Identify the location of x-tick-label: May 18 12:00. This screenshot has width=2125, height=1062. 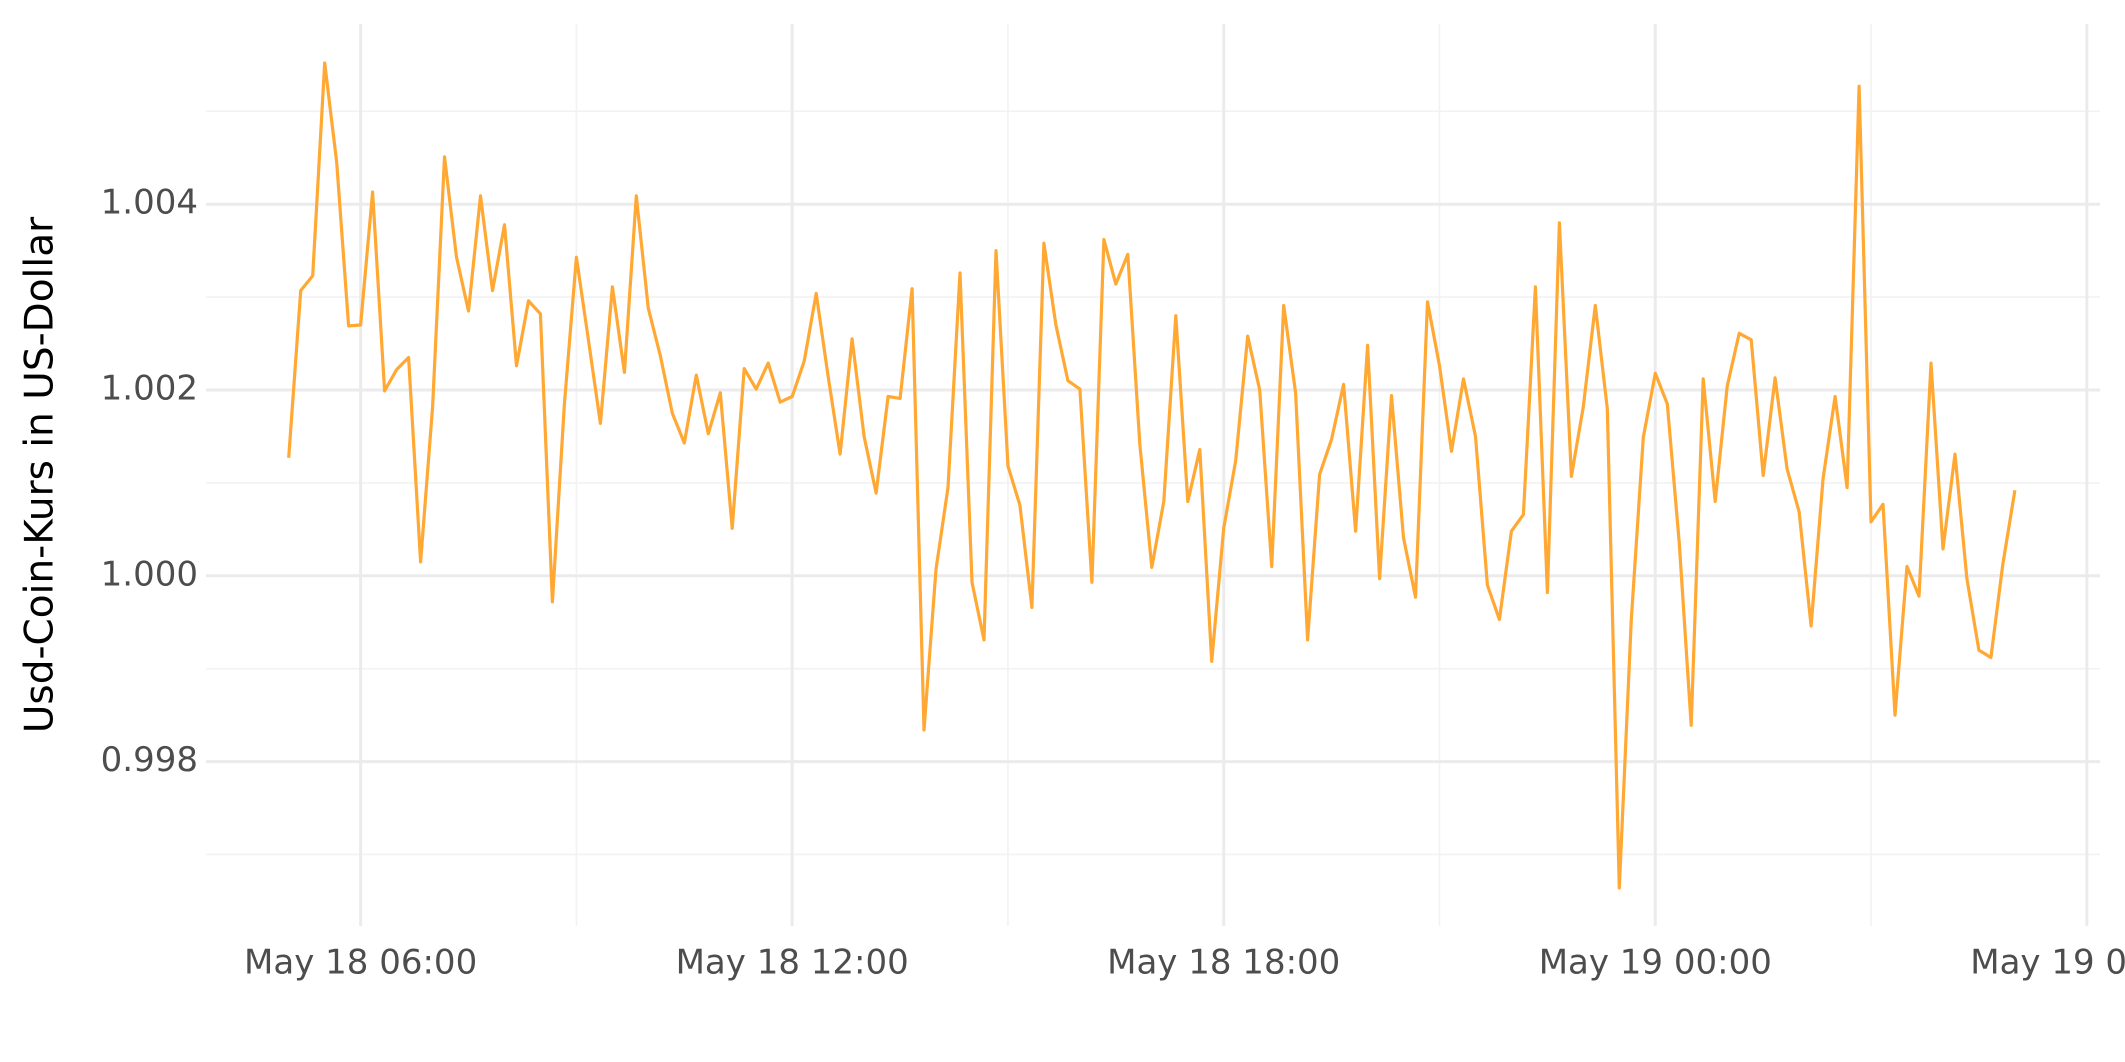
(792, 963).